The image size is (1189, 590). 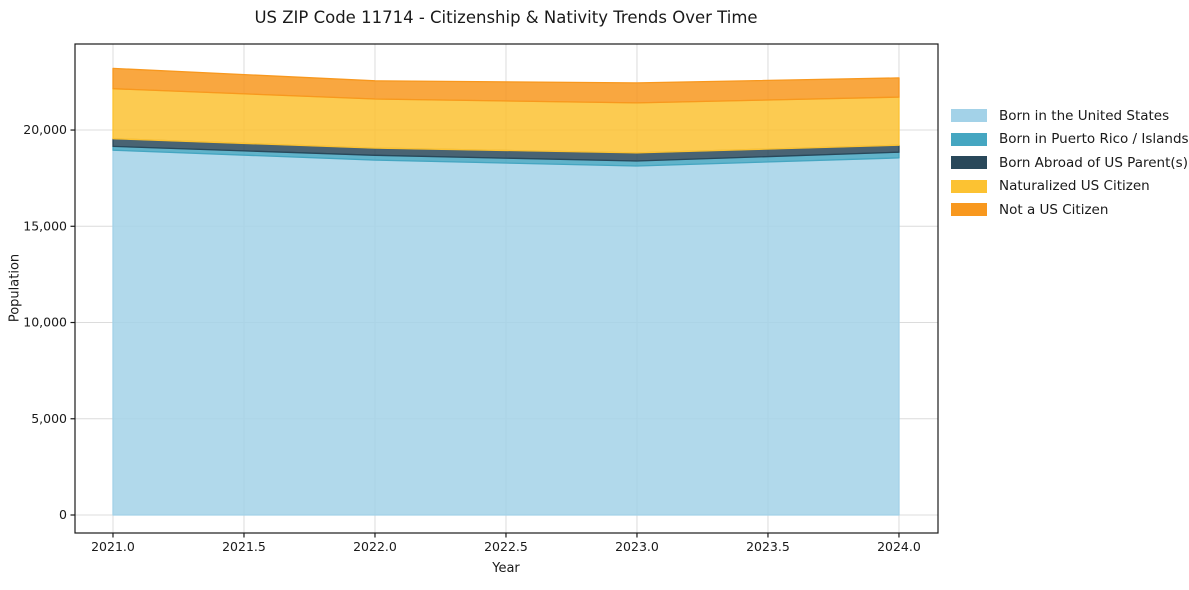 What do you see at coordinates (506, 546) in the screenshot?
I see `x-tick-label: 2022.5` at bounding box center [506, 546].